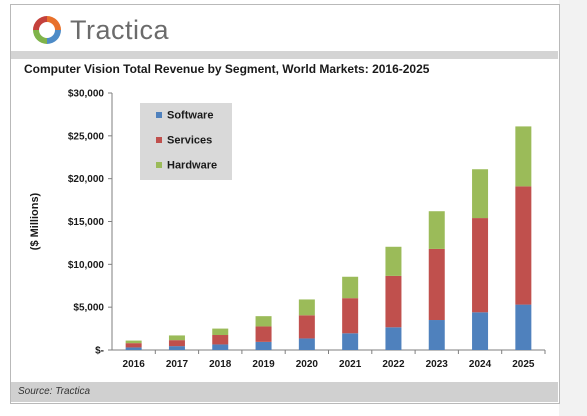  Describe the element at coordinates (284, 55) in the screenshot. I see `title-divider` at that location.